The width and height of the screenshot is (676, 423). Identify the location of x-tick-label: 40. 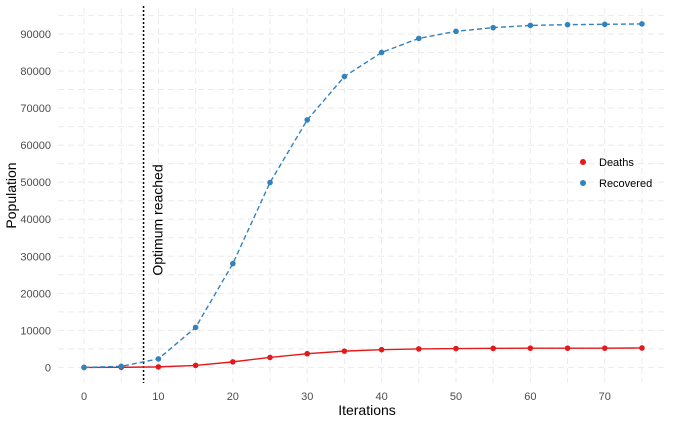
(381, 397).